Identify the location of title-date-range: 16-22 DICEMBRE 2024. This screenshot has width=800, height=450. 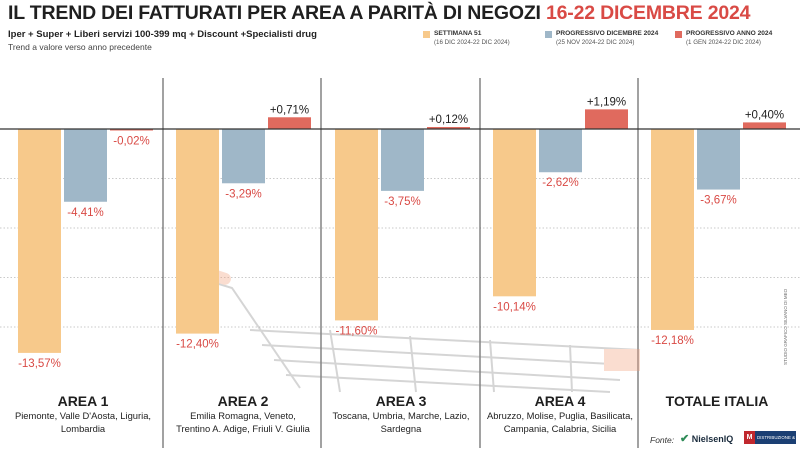
(648, 13).